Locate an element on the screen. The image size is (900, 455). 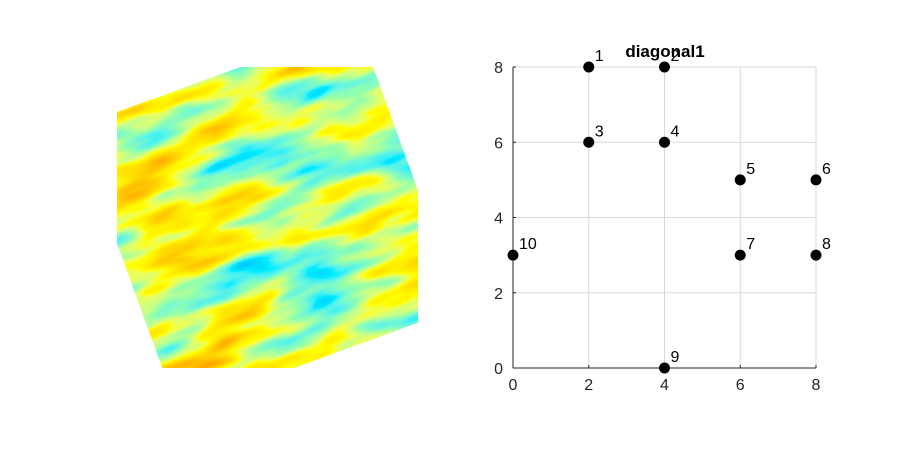
y-tick-label: 2 is located at coordinates (498, 294).